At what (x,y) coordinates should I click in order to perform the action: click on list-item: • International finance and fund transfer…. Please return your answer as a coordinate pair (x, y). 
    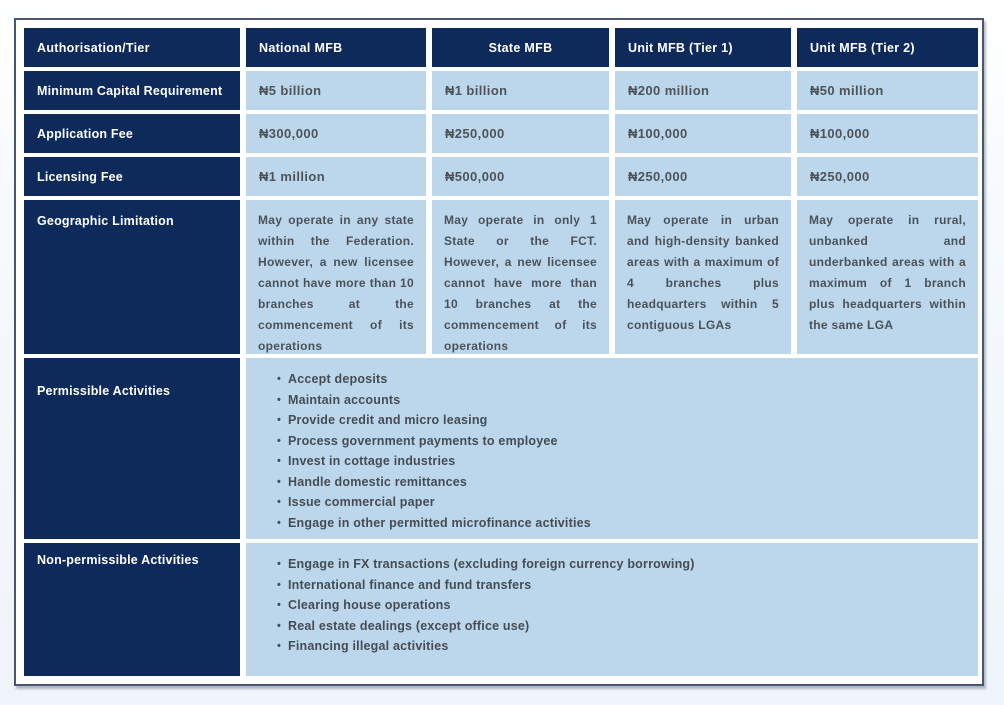
    Looking at the image, I should click on (624, 585).